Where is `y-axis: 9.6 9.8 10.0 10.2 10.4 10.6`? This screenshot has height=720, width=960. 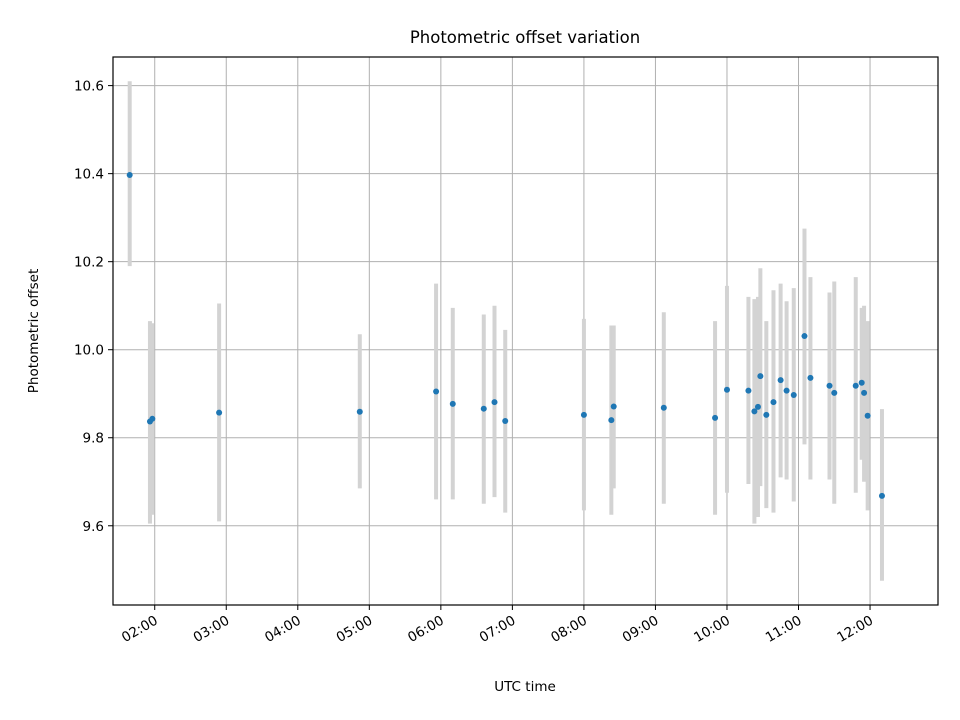 y-axis: 9.6 9.8 10.0 10.2 10.4 10.6 is located at coordinates (93, 307).